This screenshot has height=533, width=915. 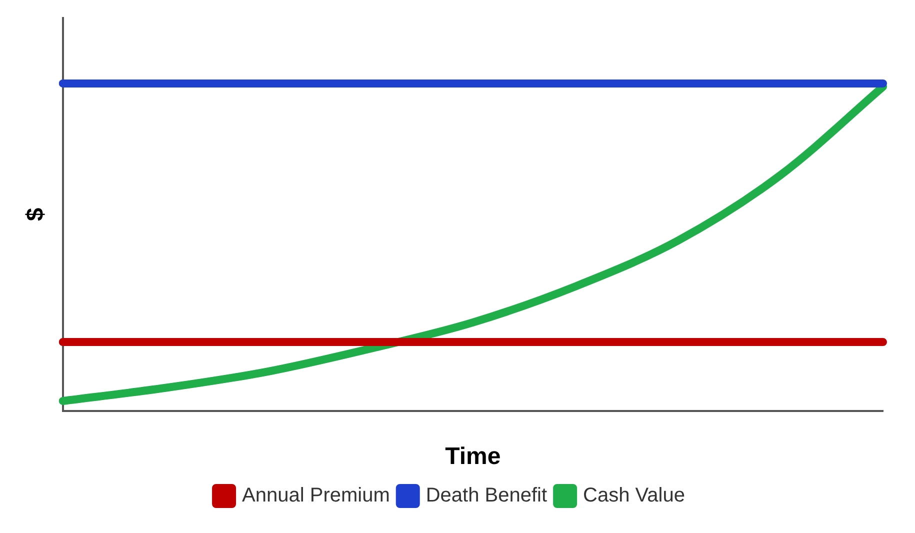 I want to click on y-axis-title: $, so click(x=36, y=214).